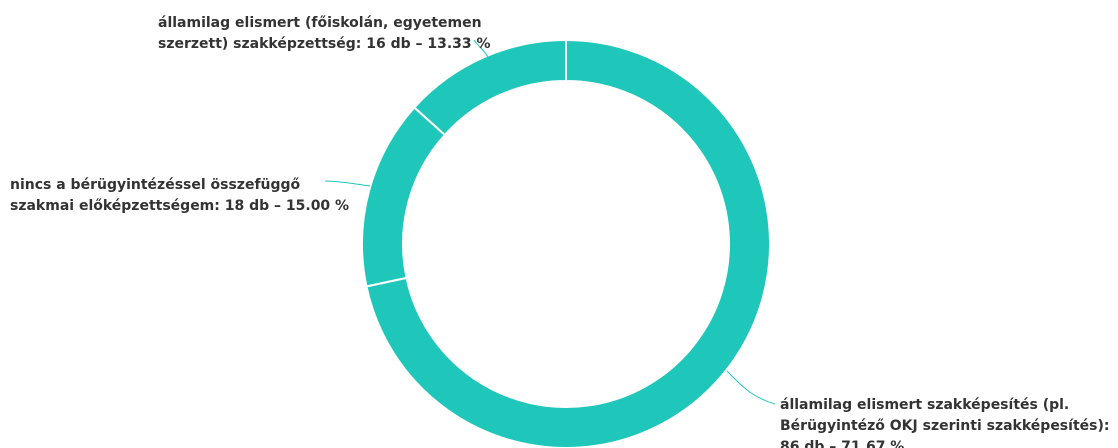  I want to click on slice-label-1-line-1: nincs a bérügyintézéssel összefüggő, so click(155, 185).